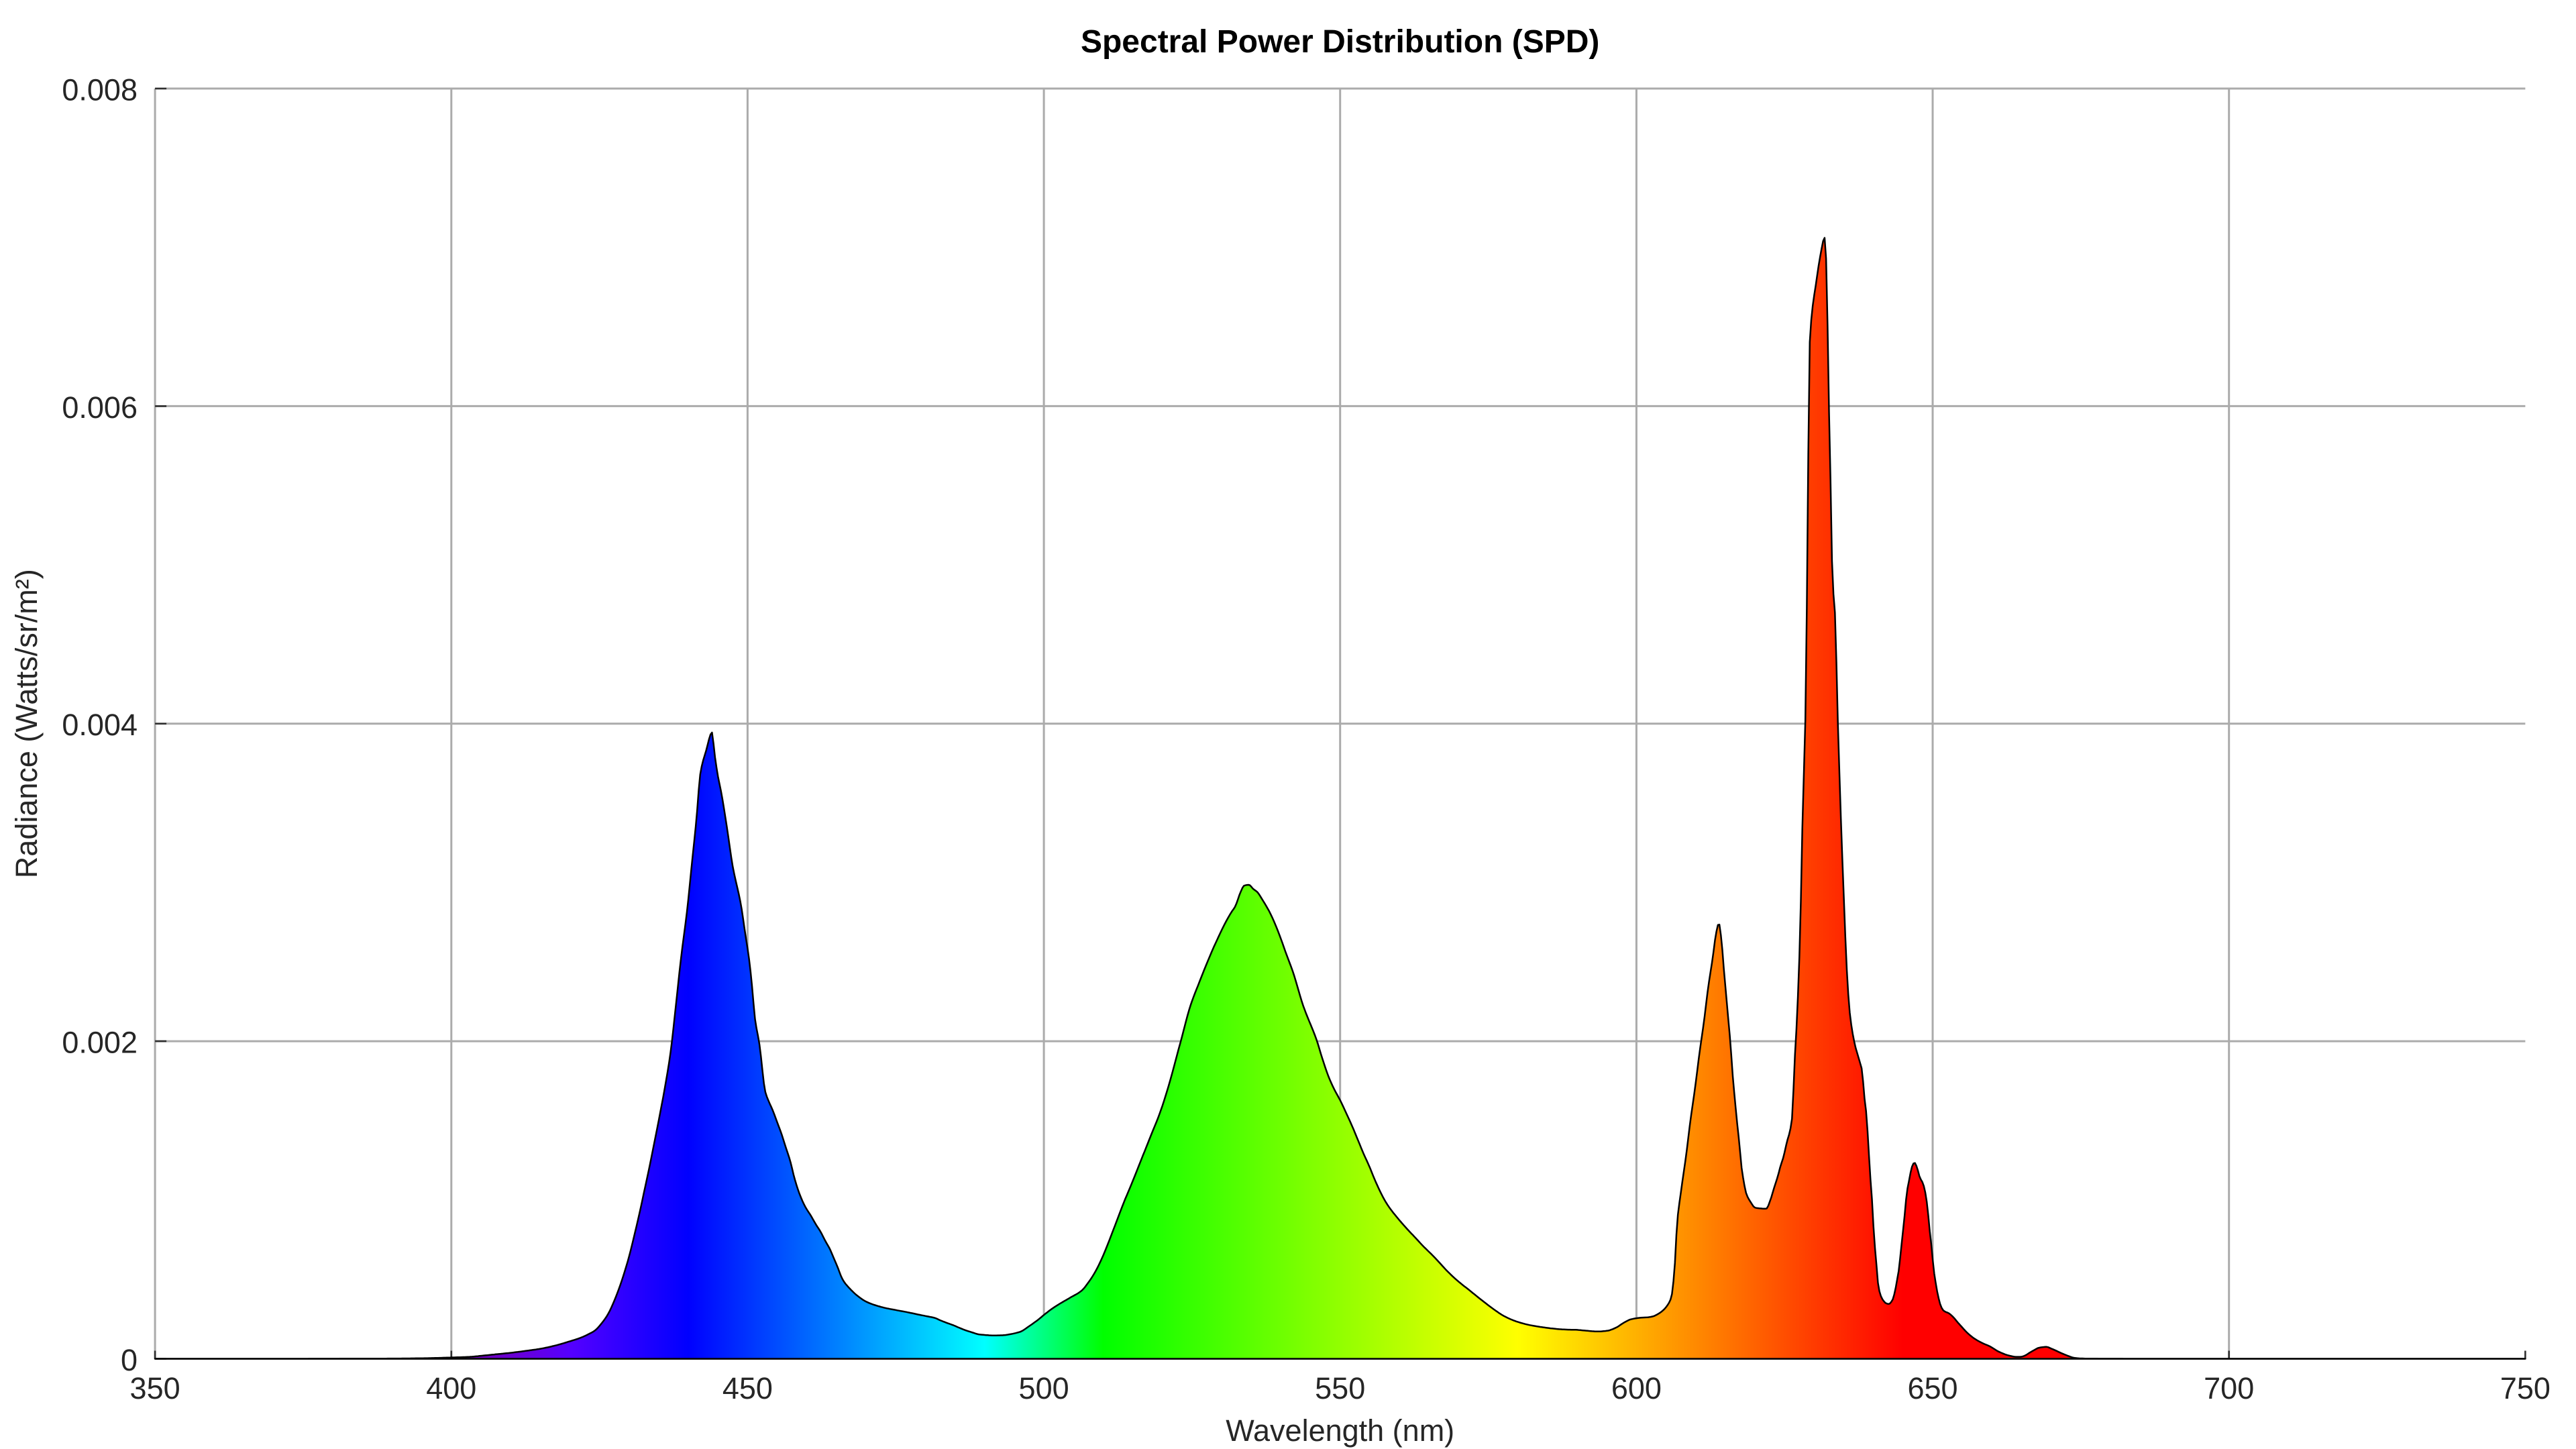 This screenshot has height=1449, width=2576. What do you see at coordinates (1340, 1388) in the screenshot?
I see `svg-text: 550` at bounding box center [1340, 1388].